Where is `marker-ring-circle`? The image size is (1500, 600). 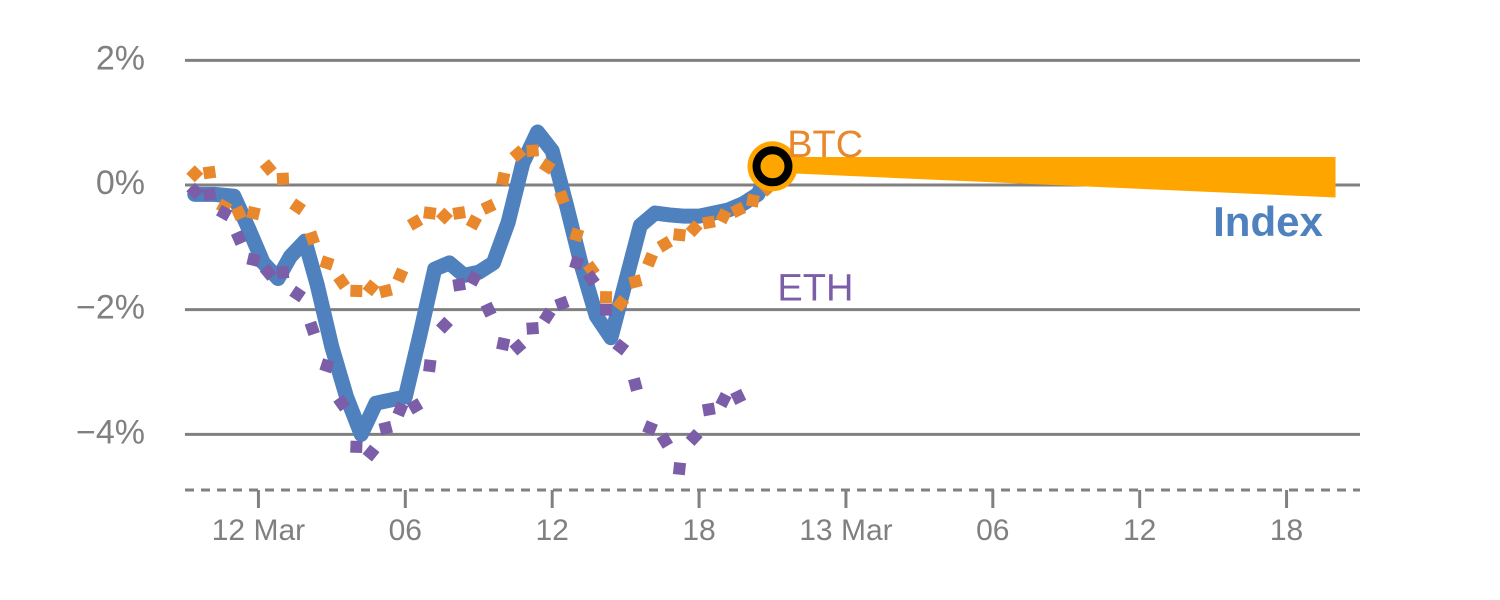
marker-ring-circle is located at coordinates (772, 166).